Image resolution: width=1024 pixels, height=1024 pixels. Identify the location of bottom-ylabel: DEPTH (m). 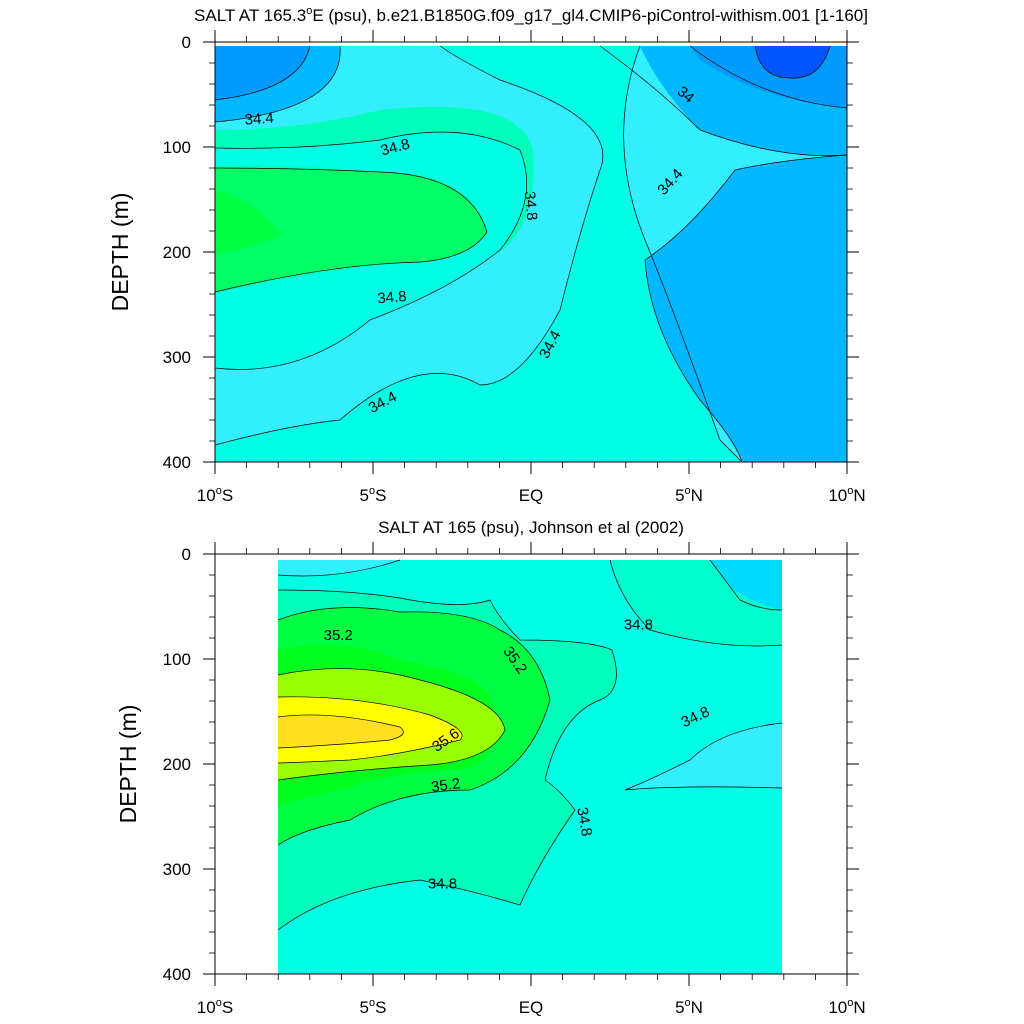
(128, 764).